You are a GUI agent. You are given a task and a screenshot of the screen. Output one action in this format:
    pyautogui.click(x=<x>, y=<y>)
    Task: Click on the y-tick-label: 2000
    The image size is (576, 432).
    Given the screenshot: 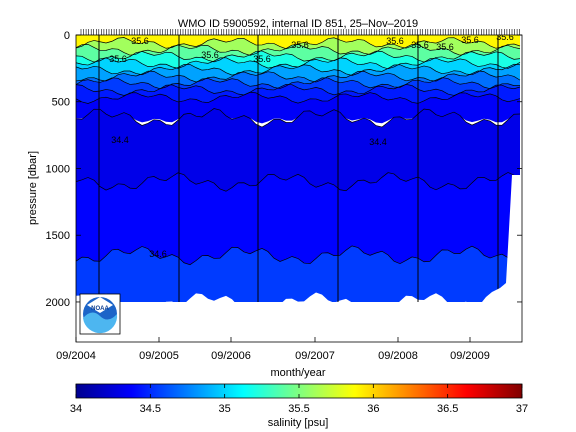 What is the action you would take?
    pyautogui.click(x=58, y=303)
    